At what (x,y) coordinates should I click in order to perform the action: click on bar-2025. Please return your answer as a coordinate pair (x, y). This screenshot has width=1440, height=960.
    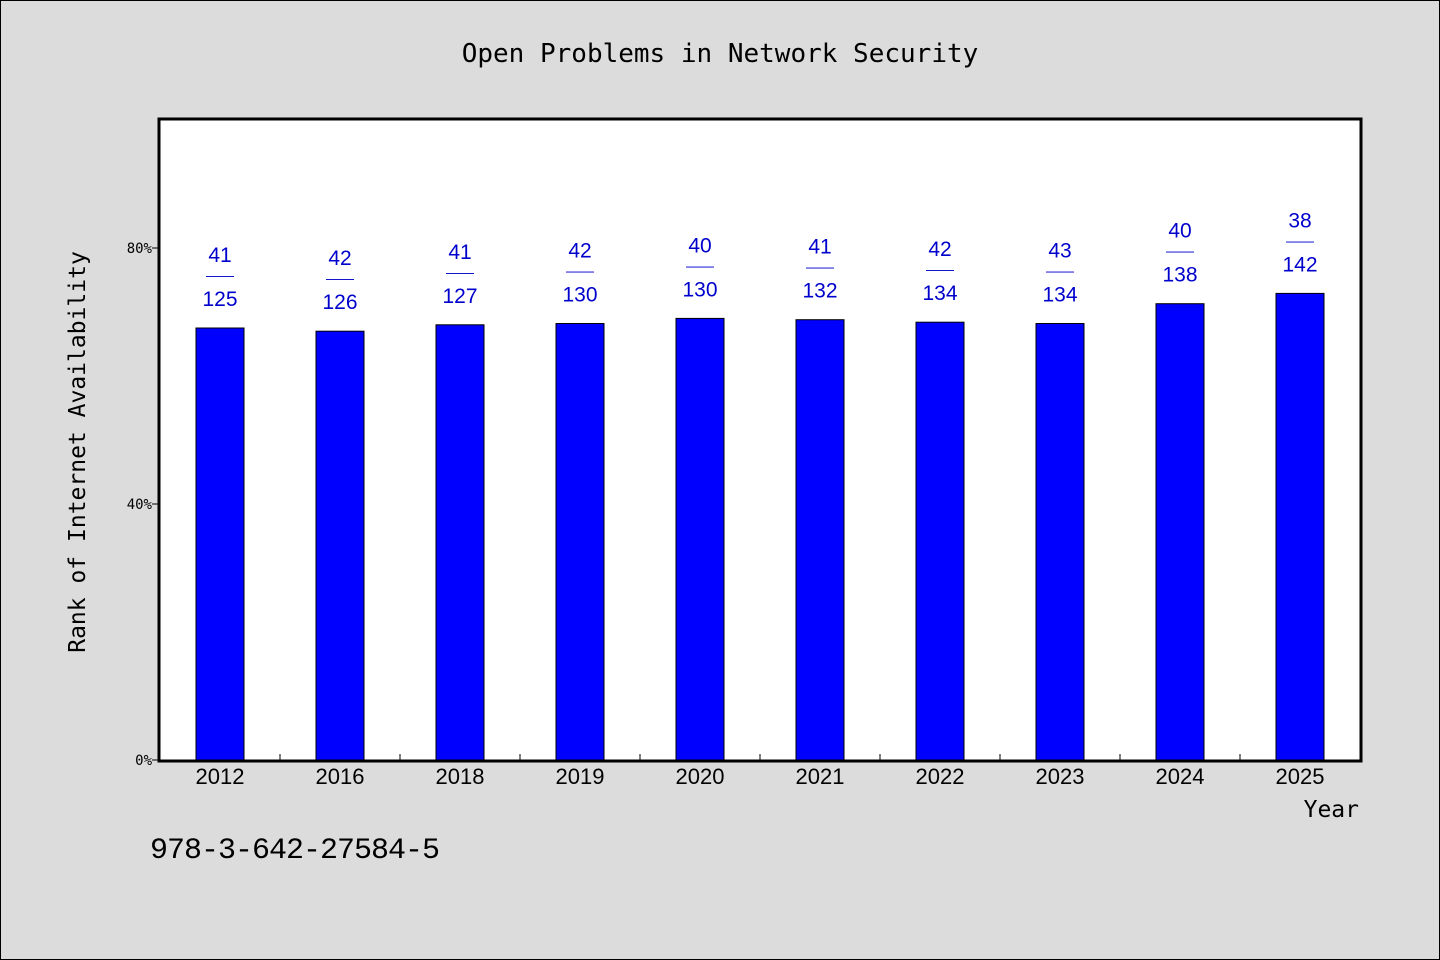
    Looking at the image, I should click on (1300, 526).